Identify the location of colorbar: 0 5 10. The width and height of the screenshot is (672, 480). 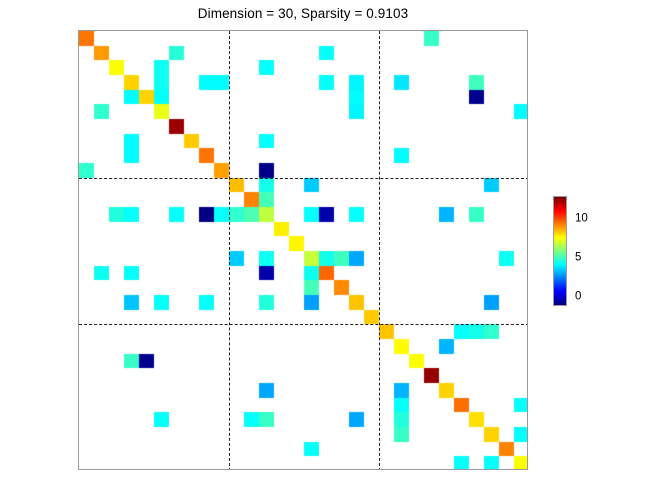
(593, 251).